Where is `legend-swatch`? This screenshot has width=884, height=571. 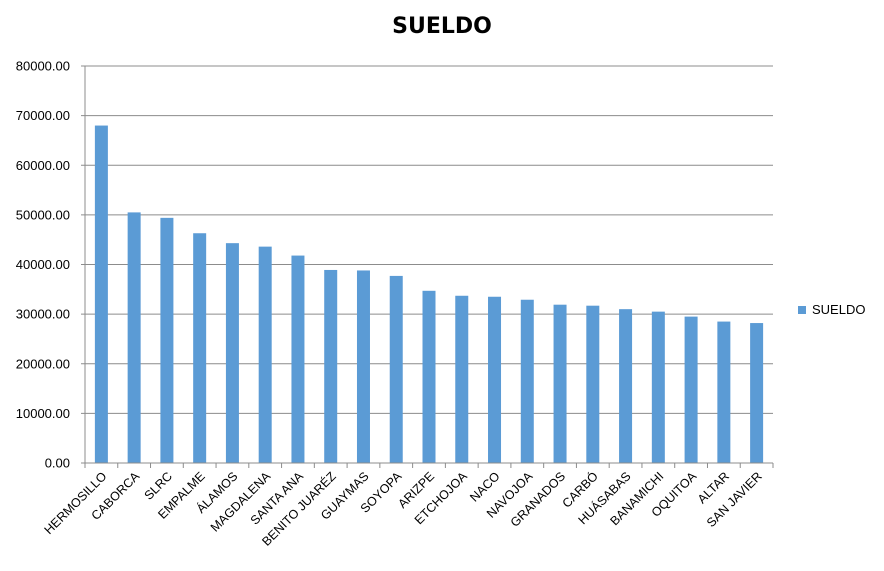 legend-swatch is located at coordinates (802, 309).